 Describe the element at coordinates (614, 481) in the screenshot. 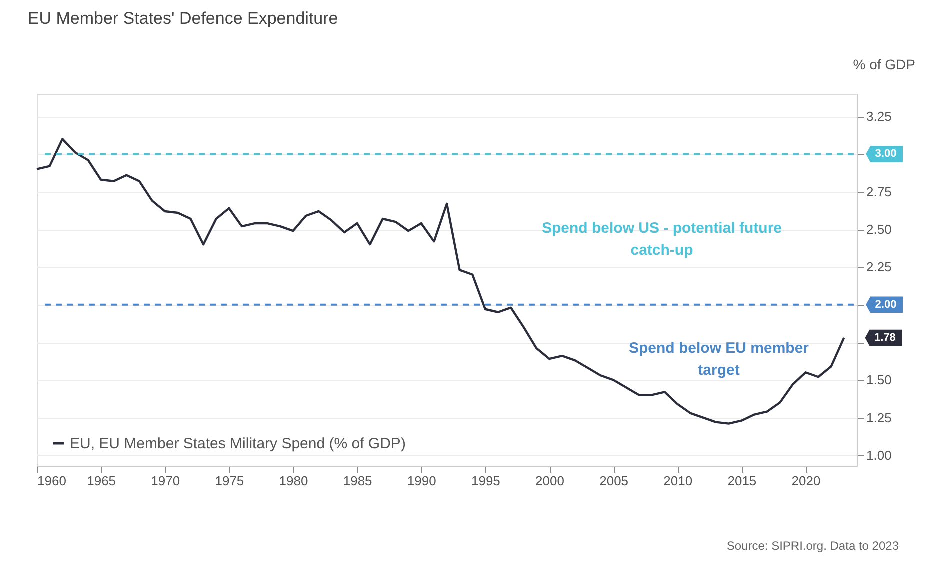

I see `x-tick-label: 2005` at that location.